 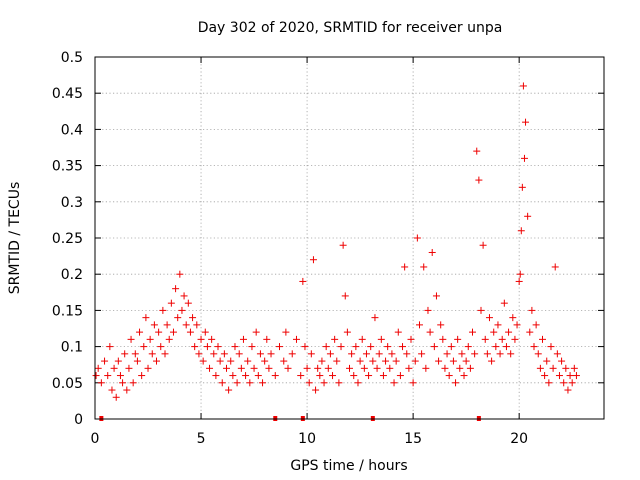 I want to click on y-tick-label: 0.3, so click(x=72, y=203).